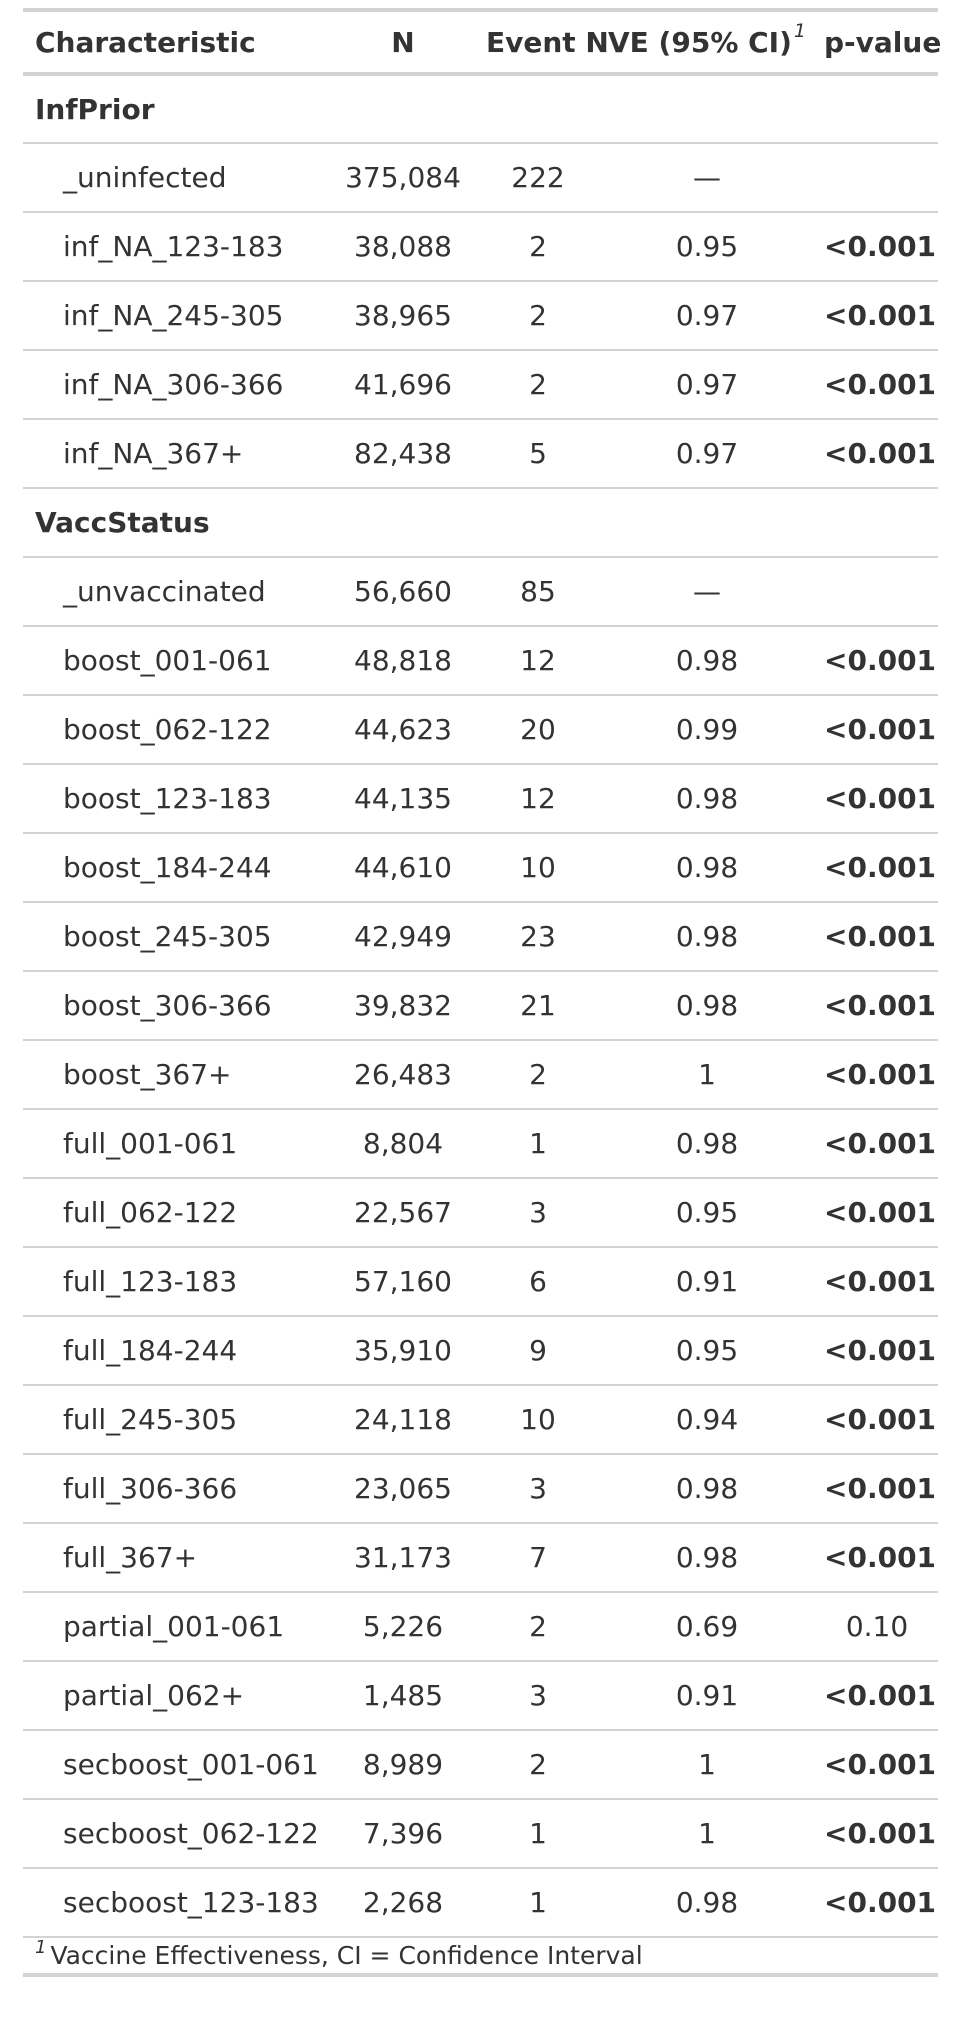 Image resolution: width=954 pixels, height=2018 pixels. What do you see at coordinates (403, 936) in the screenshot?
I see `cell-n: 42,949` at bounding box center [403, 936].